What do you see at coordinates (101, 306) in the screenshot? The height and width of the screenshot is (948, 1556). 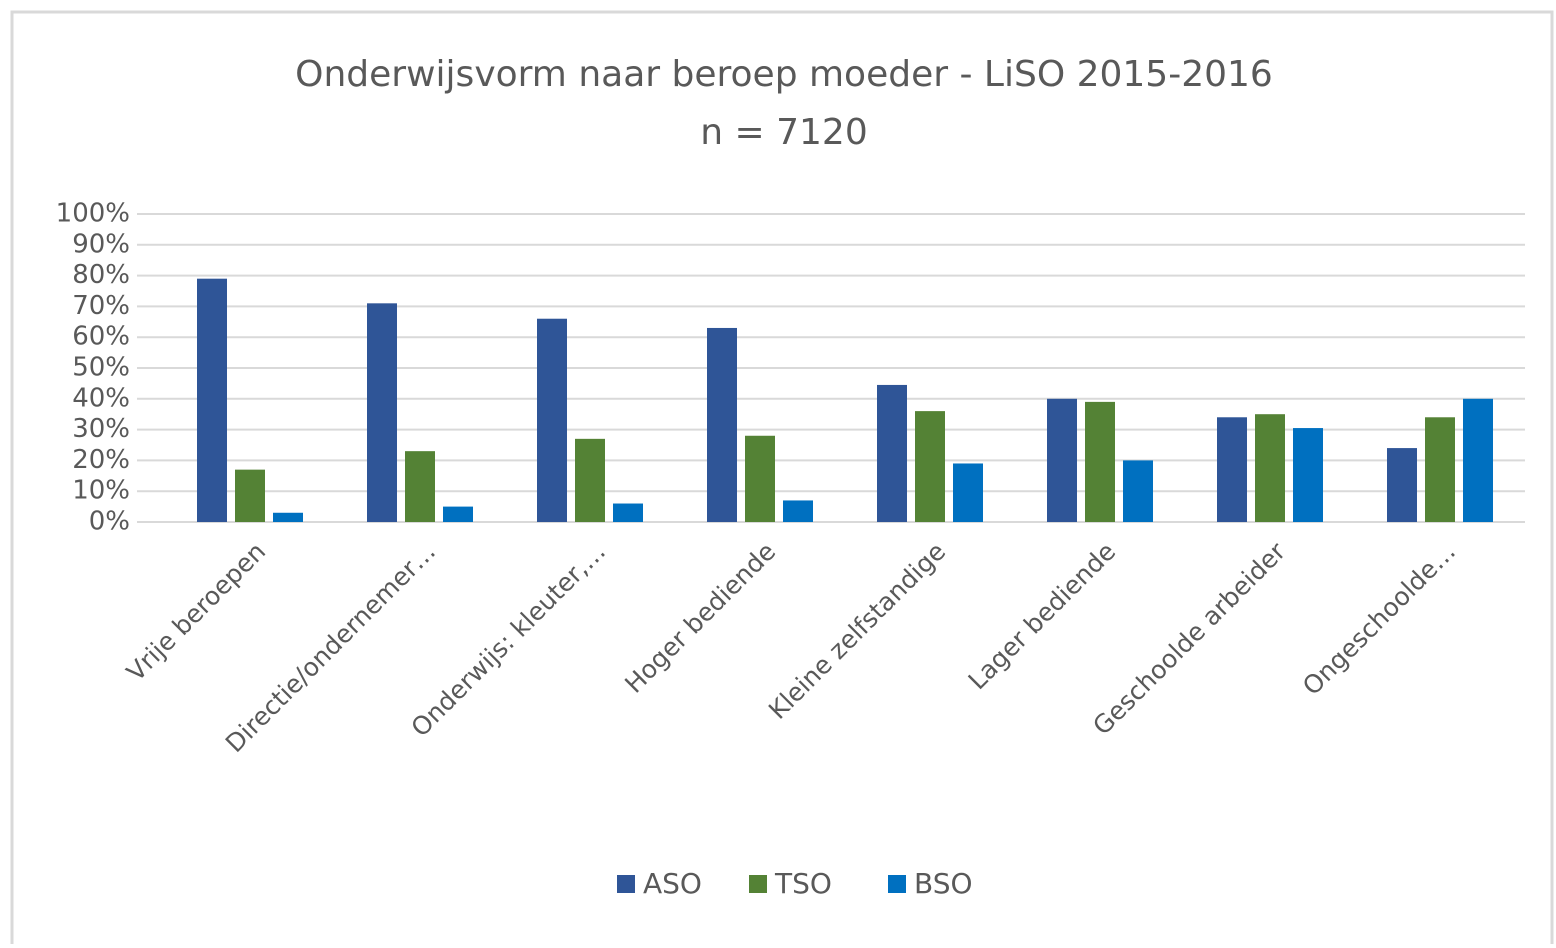 I see `y-tick-label: 70%` at bounding box center [101, 306].